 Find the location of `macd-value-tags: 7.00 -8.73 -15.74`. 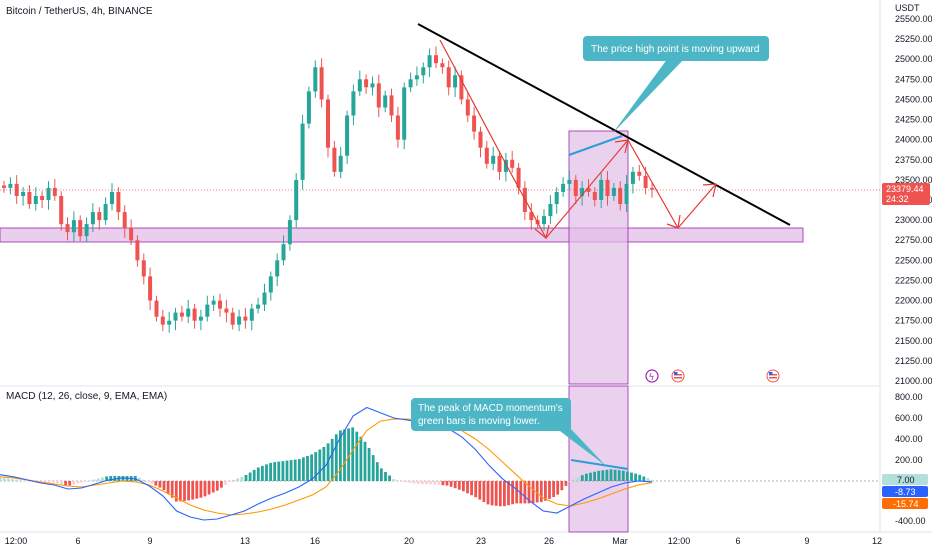

macd-value-tags: 7.00 -8.73 -15.74 is located at coordinates (905, 491).